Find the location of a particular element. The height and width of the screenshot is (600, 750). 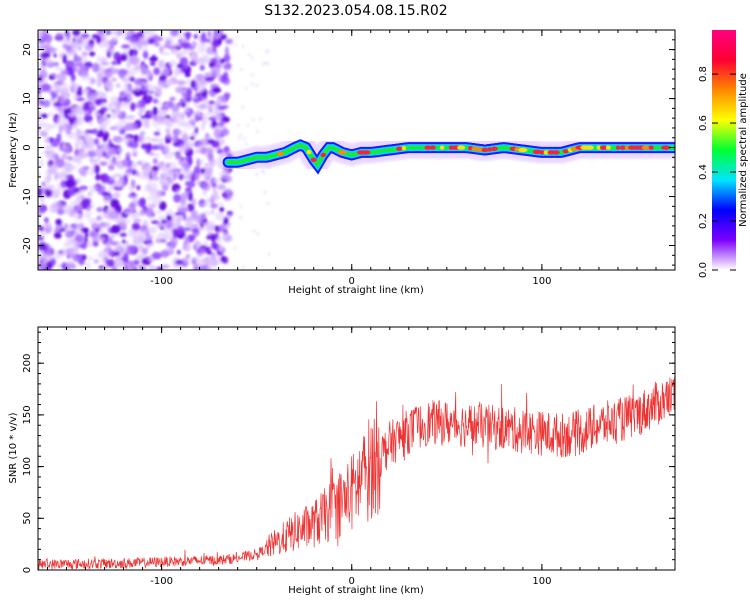

y-tick-label: 20 is located at coordinates (27, 49).